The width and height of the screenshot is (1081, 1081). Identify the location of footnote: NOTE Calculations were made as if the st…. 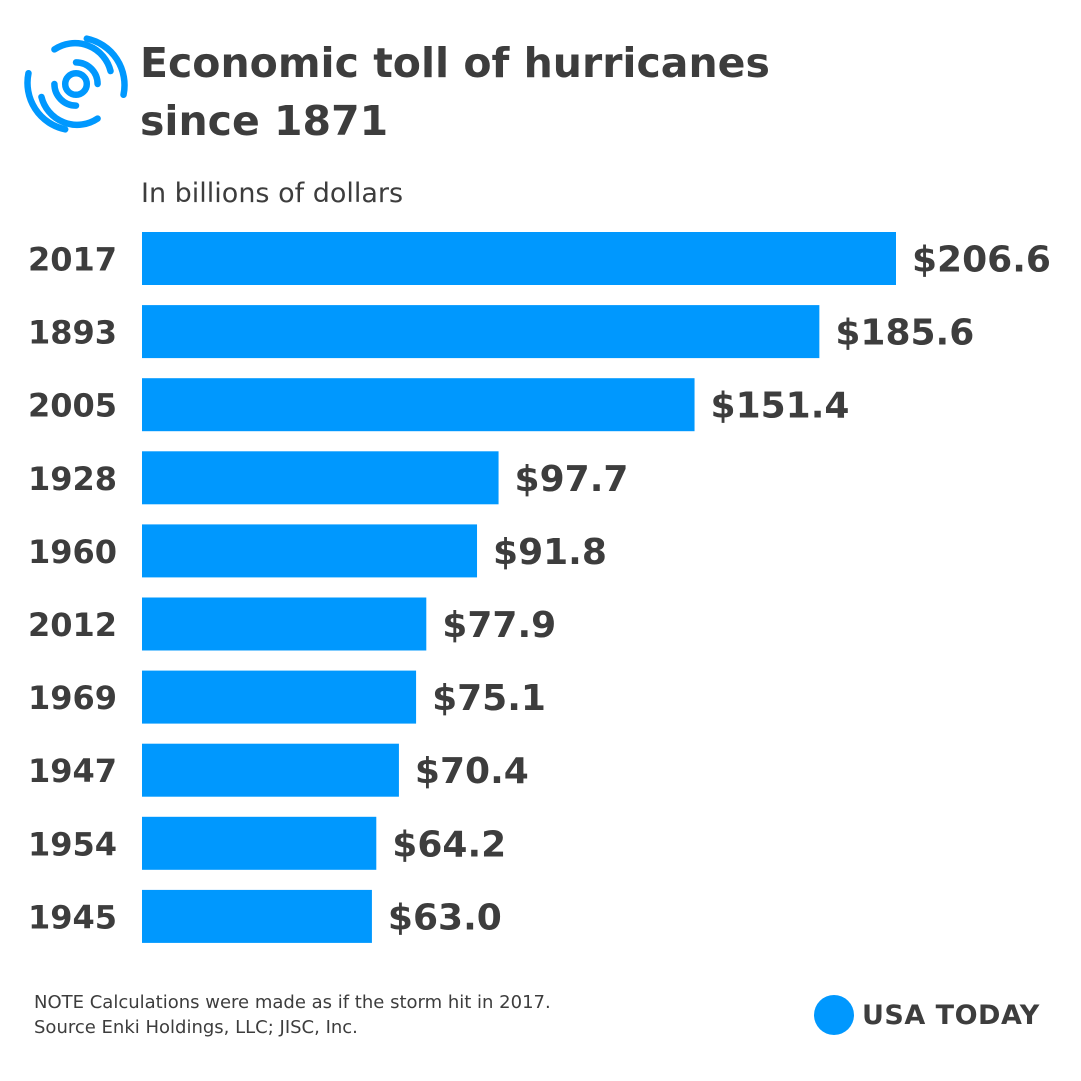
(292, 1002).